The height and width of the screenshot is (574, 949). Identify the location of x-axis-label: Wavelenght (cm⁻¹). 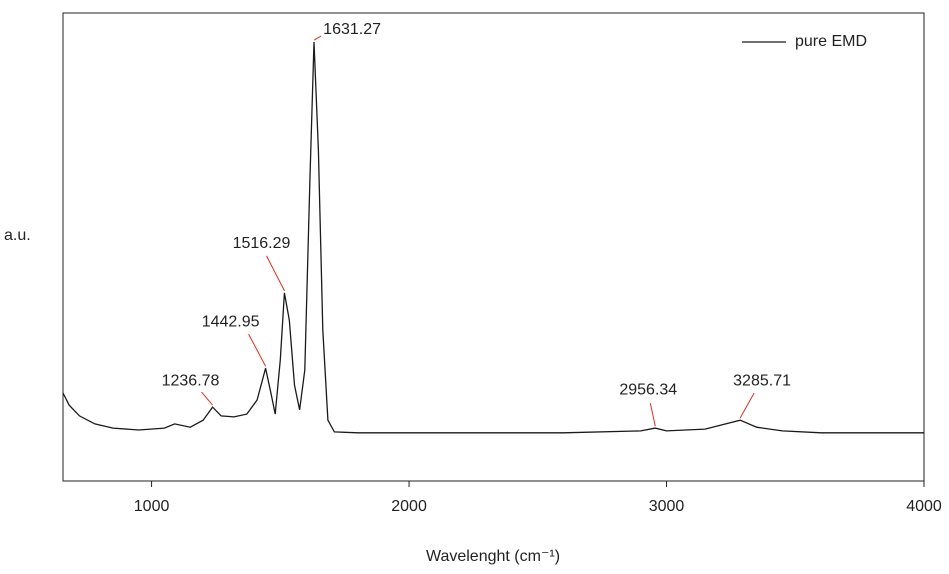
(493, 556).